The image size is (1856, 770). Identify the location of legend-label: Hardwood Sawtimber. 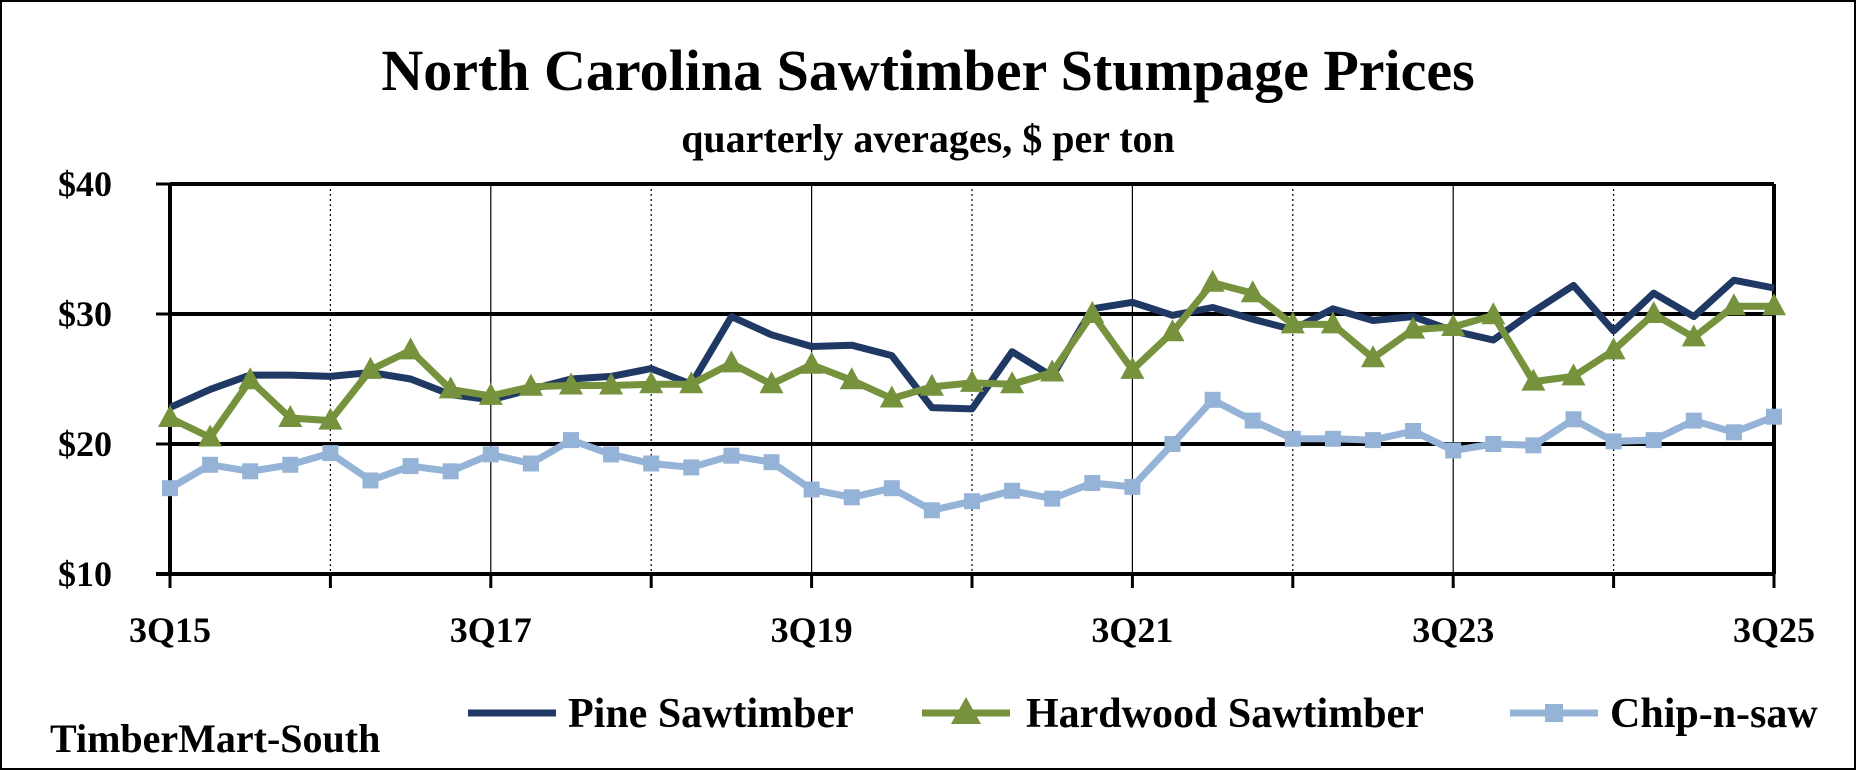
(1225, 714).